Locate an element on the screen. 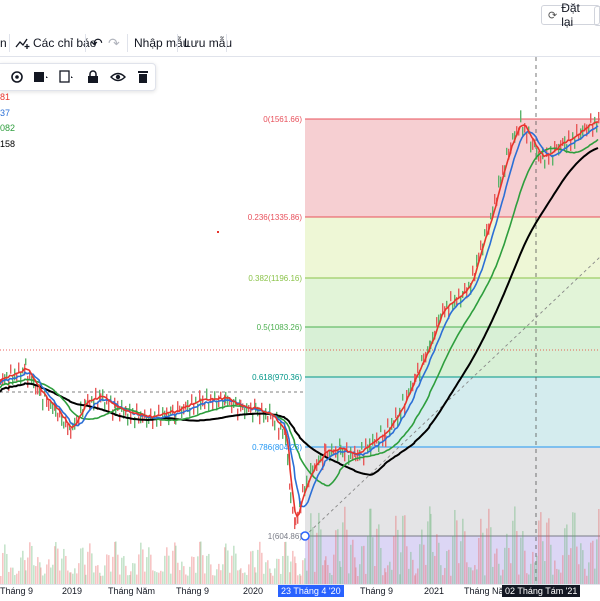 The width and height of the screenshot is (600, 601). visibility-icon is located at coordinates (118, 77).